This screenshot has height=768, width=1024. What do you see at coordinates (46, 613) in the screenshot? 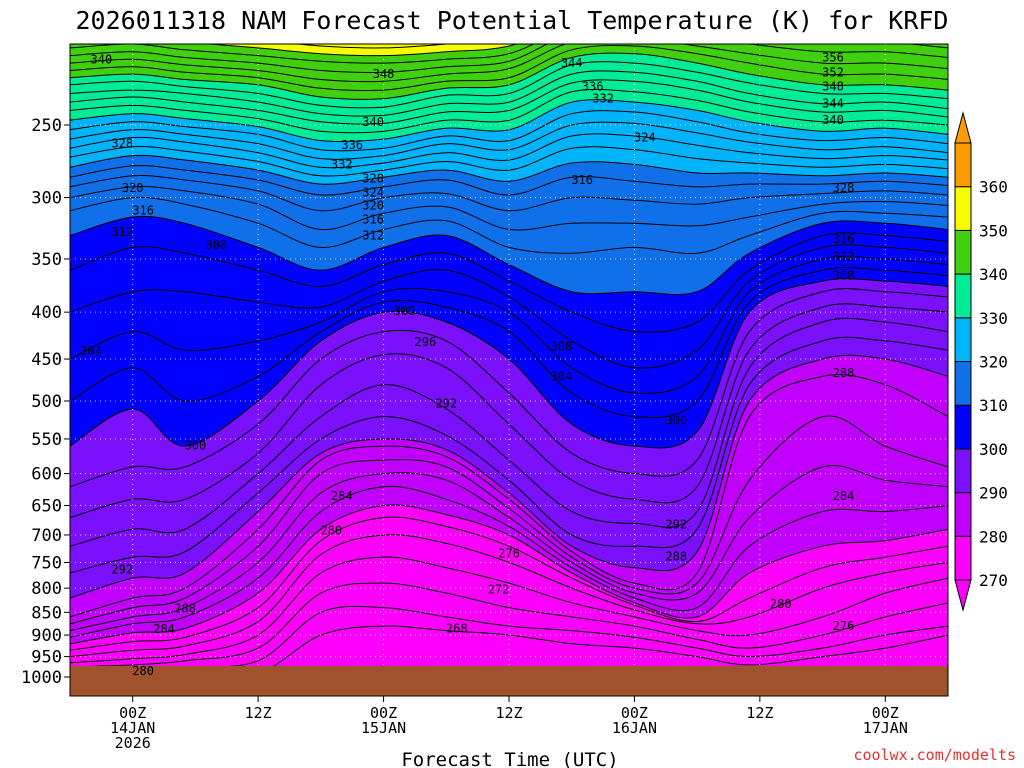
I see `y-tick-label: 850` at bounding box center [46, 613].